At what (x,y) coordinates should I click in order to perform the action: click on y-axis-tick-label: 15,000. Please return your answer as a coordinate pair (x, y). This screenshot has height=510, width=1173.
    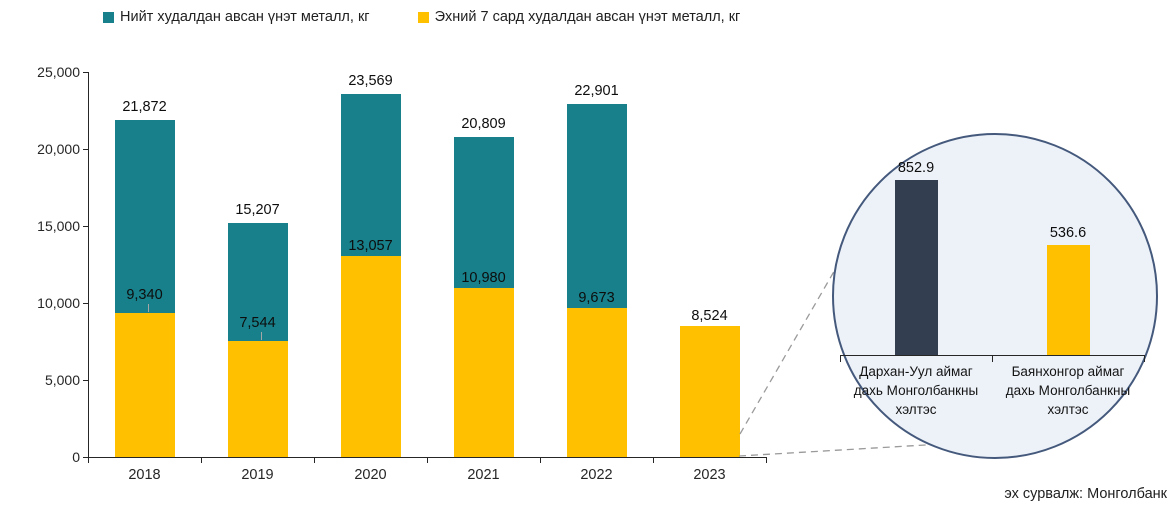
    Looking at the image, I should click on (58, 226).